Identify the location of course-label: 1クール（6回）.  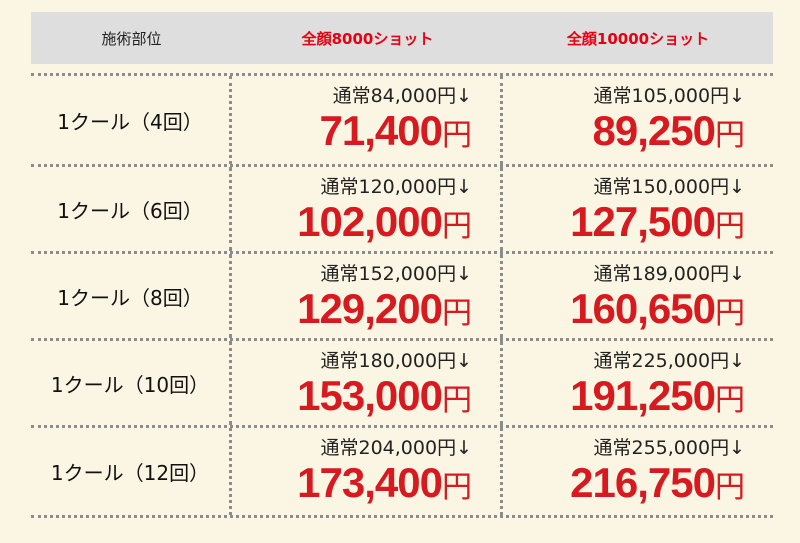
(131, 209).